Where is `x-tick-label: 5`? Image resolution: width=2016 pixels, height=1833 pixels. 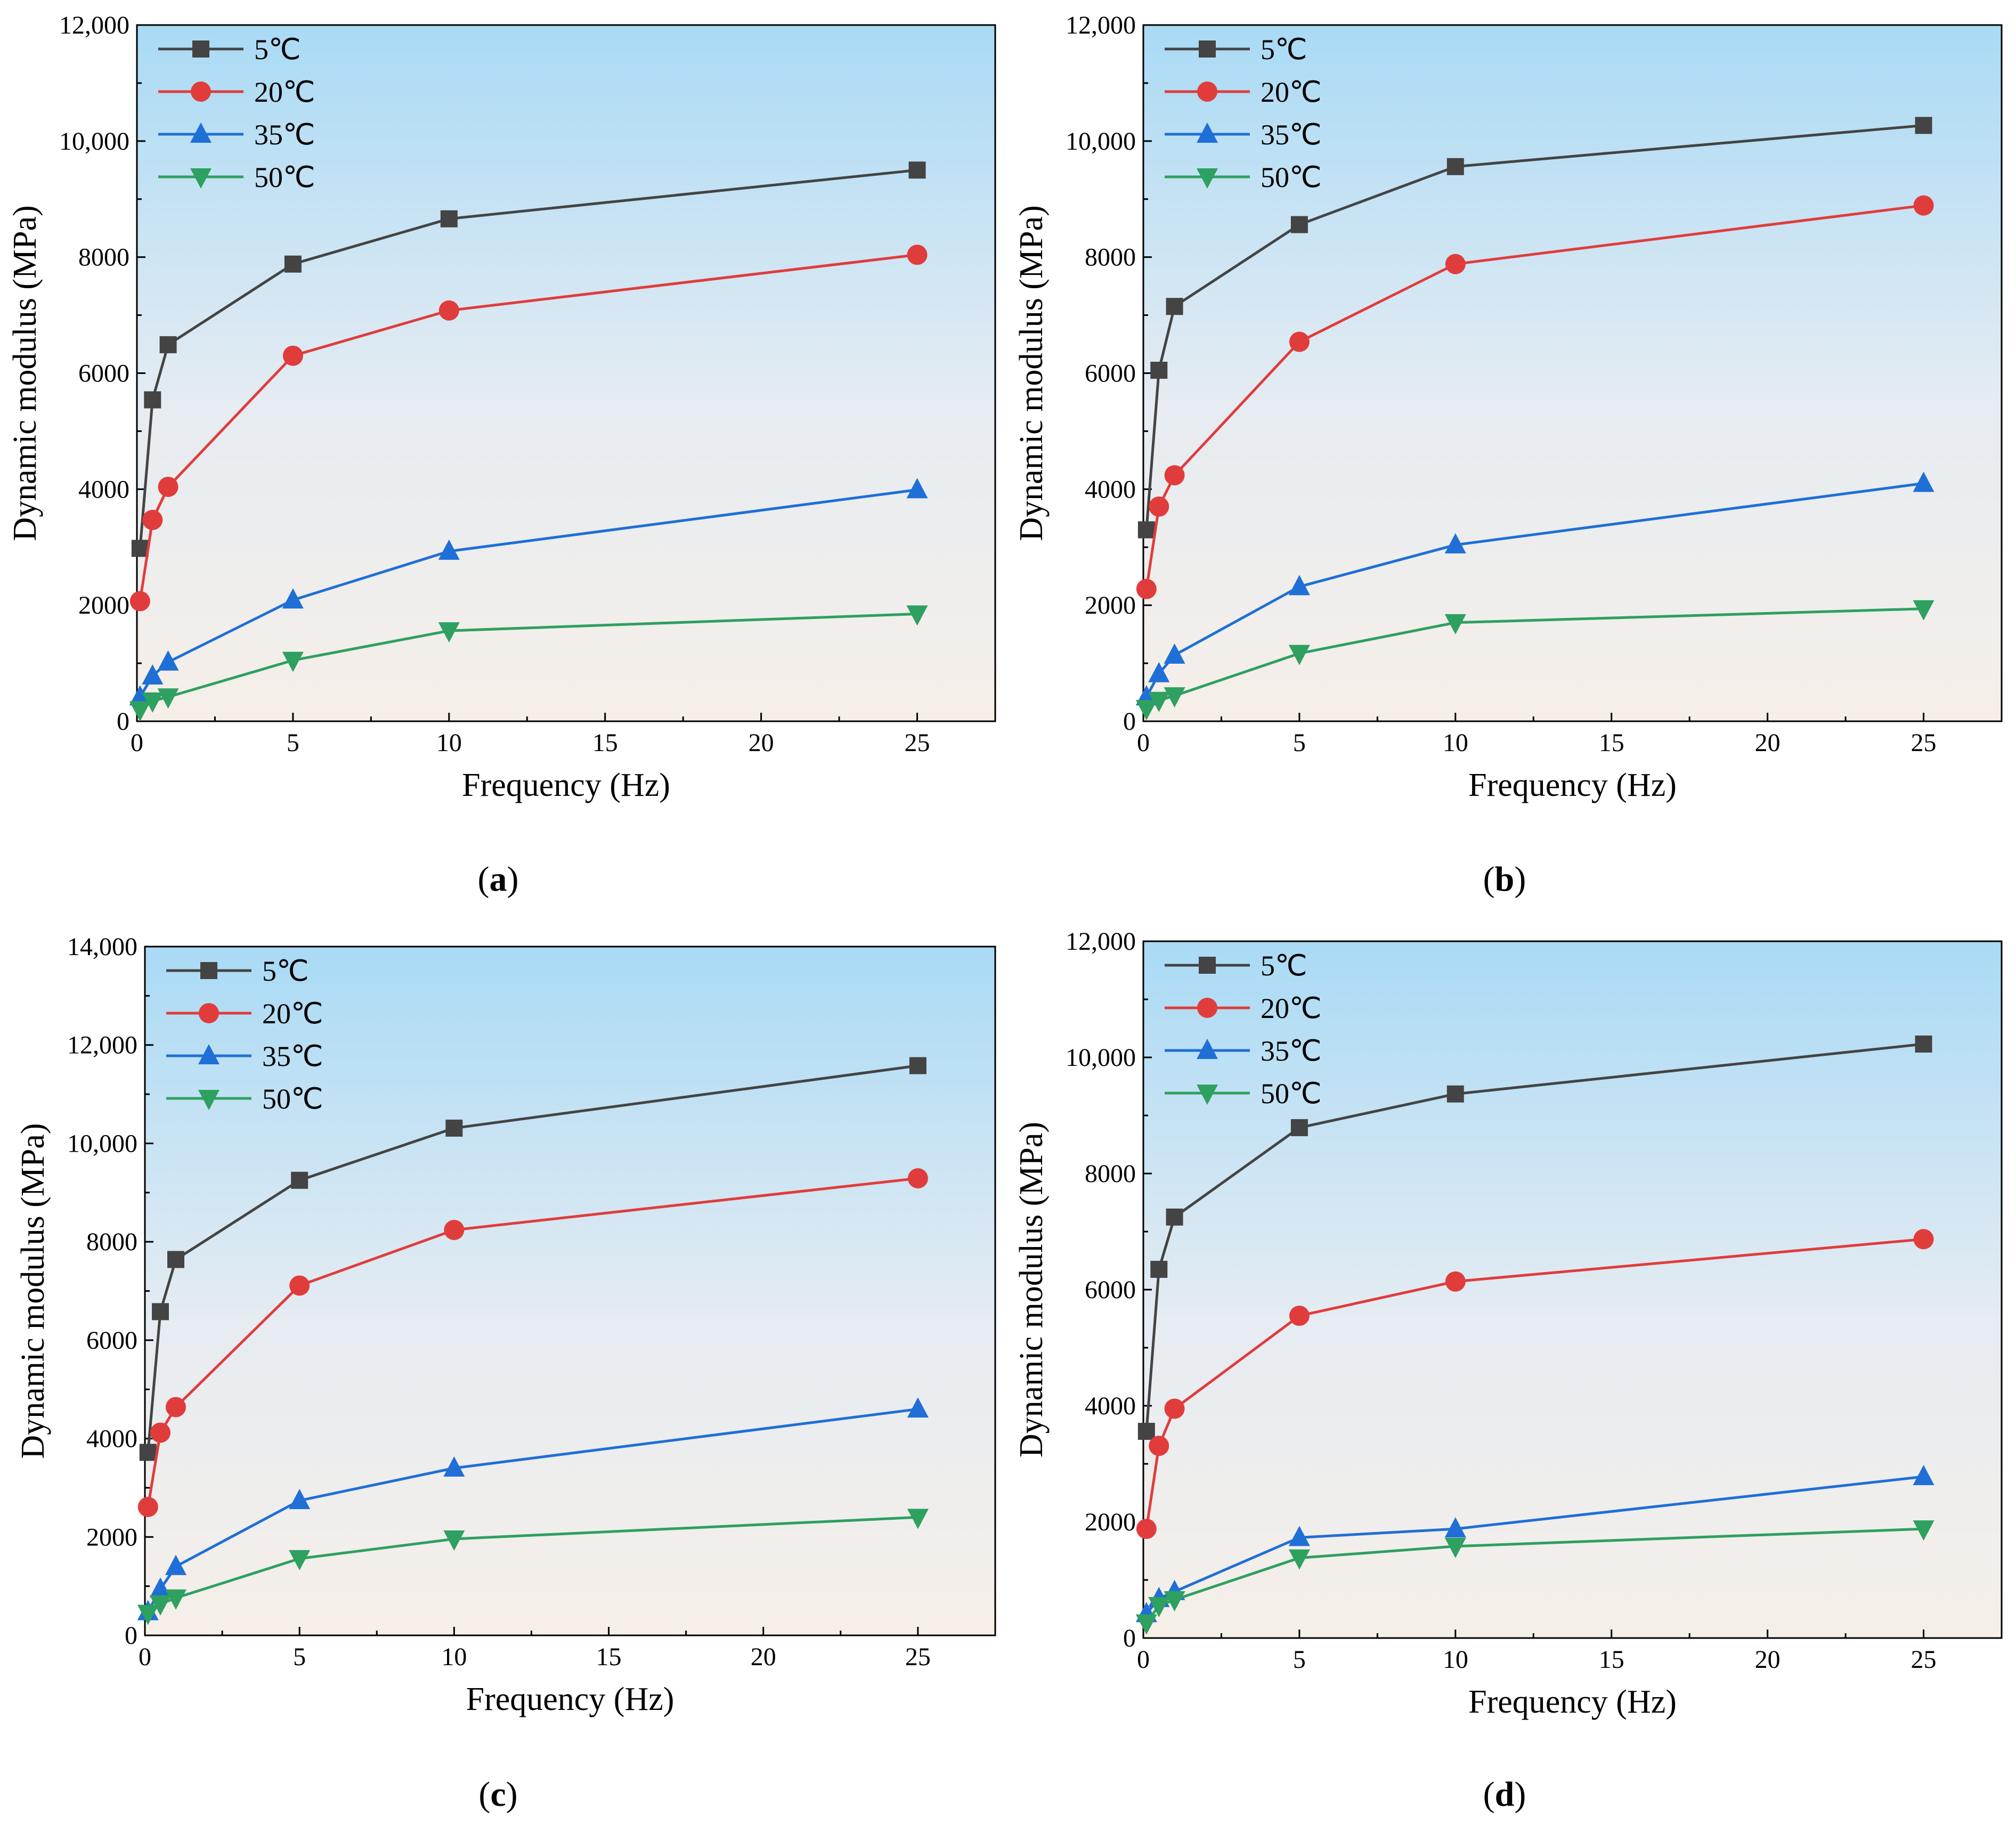 x-tick-label: 5 is located at coordinates (1299, 1659).